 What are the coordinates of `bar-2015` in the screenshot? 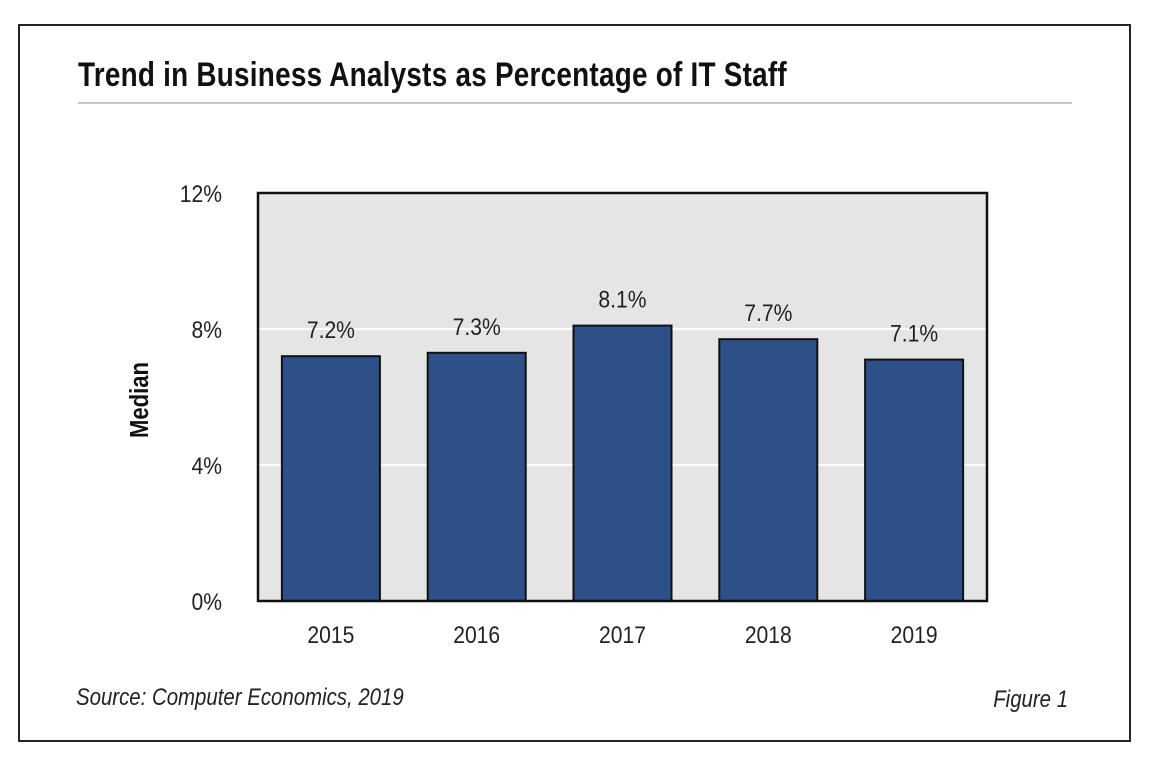 It's located at (330, 479).